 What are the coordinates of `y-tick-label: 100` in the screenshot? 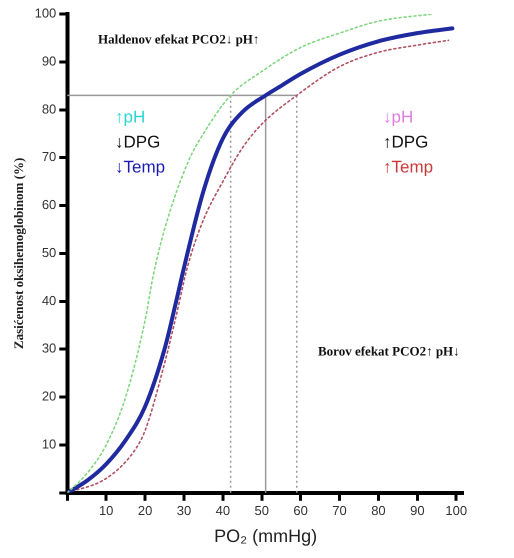 It's located at (45, 13).